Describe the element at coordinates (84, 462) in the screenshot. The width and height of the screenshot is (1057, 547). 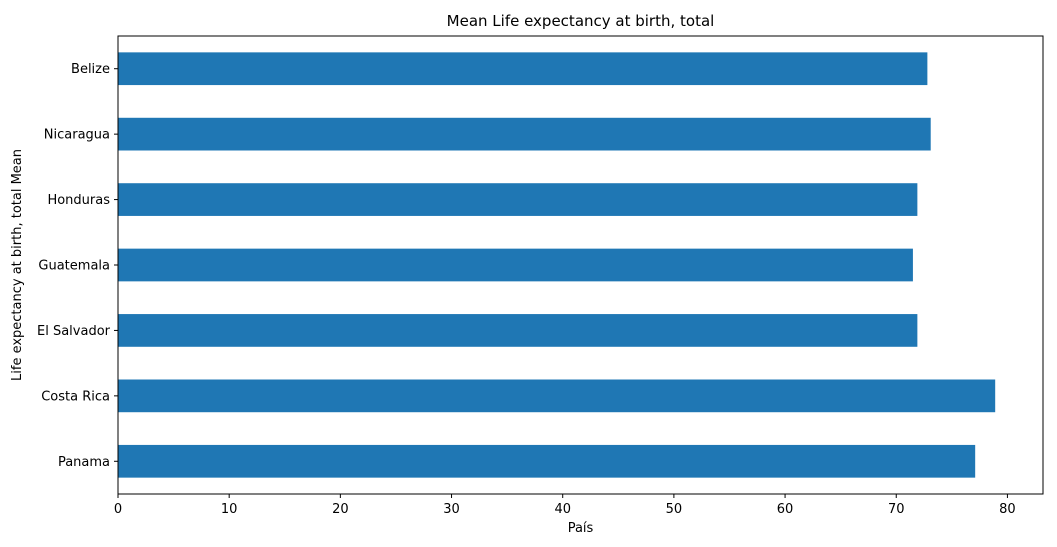
I see `y-tick-label-panama: Panama` at that location.